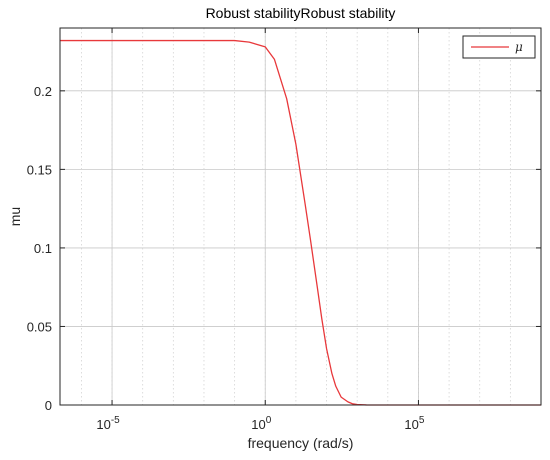 This screenshot has height=460, width=550. What do you see at coordinates (39, 169) in the screenshot?
I see `y-tick-label: 0.15` at bounding box center [39, 169].